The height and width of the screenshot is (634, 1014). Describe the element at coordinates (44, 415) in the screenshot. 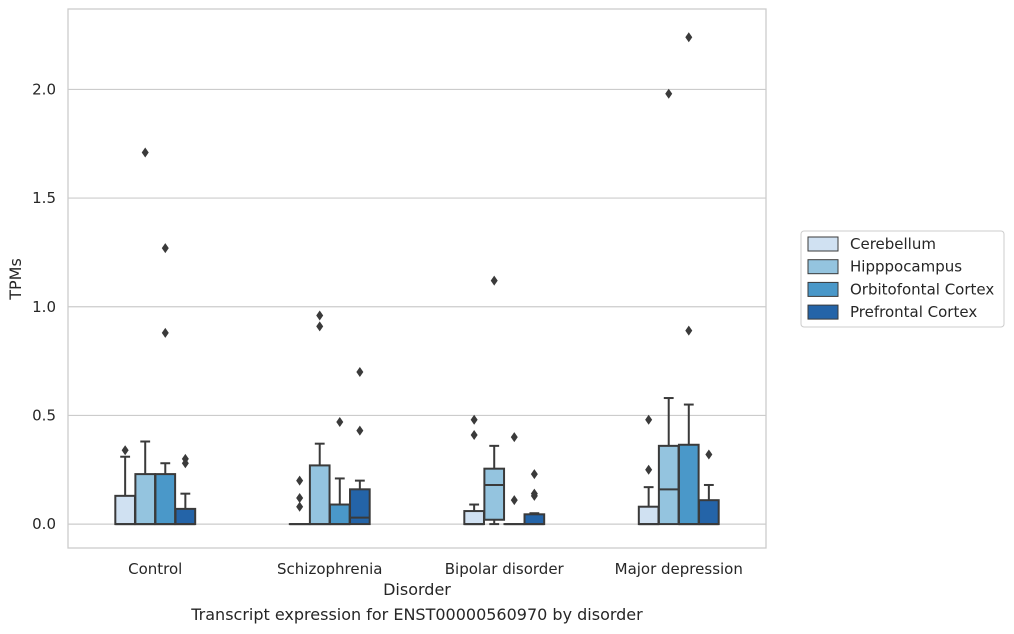

I see `y-tick-label: 0.5` at that location.